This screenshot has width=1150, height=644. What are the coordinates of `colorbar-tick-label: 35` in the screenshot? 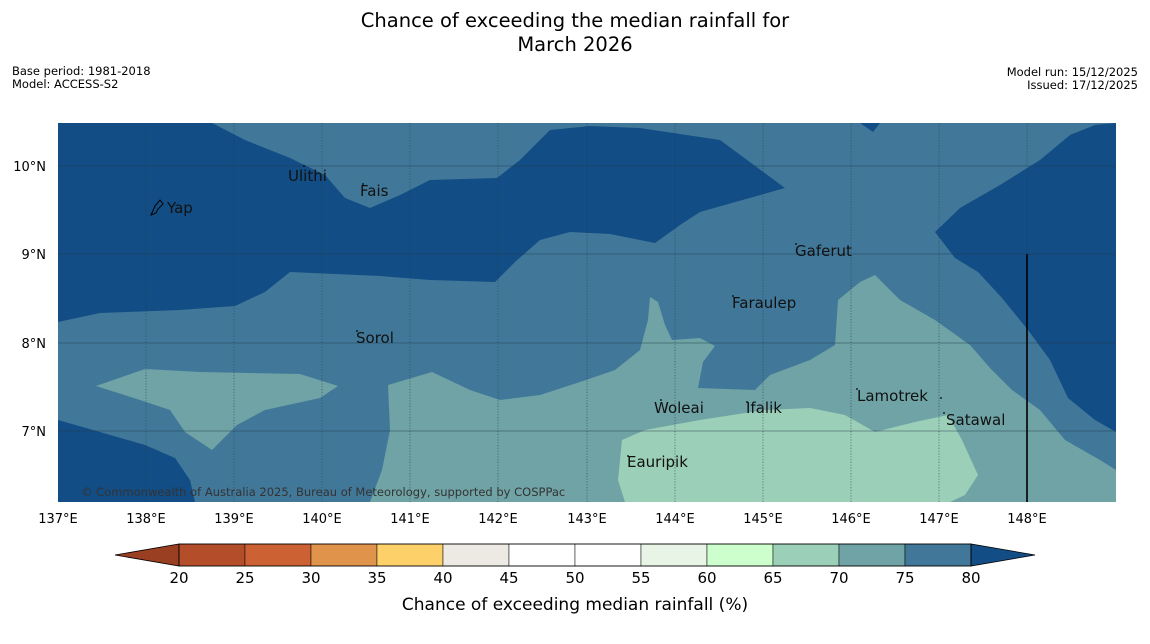 It's located at (376, 578).